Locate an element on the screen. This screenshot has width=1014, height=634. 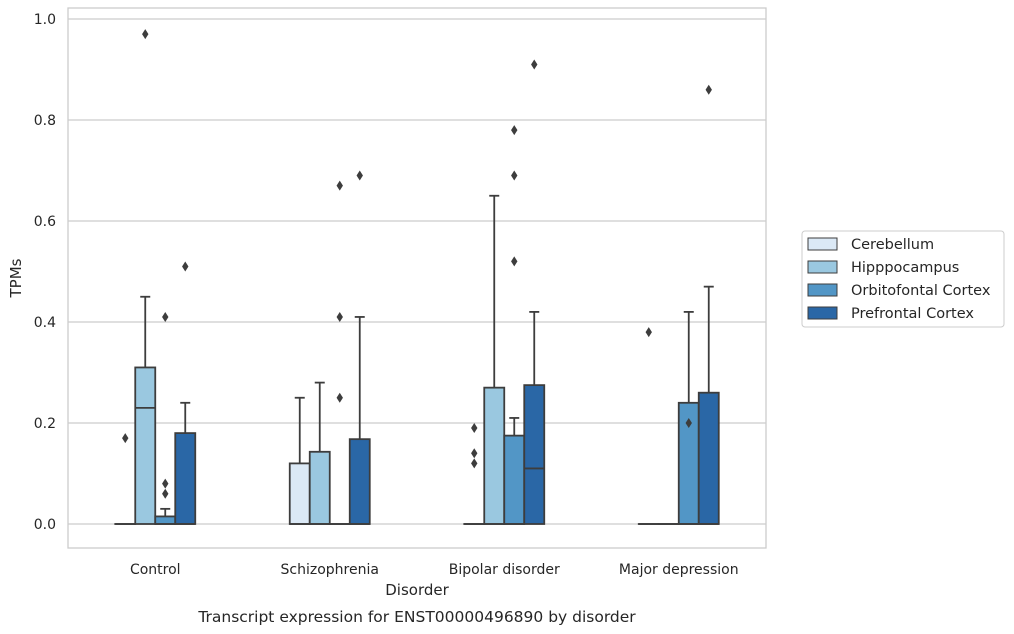
y-tick-label: 0.0 is located at coordinates (45, 525).